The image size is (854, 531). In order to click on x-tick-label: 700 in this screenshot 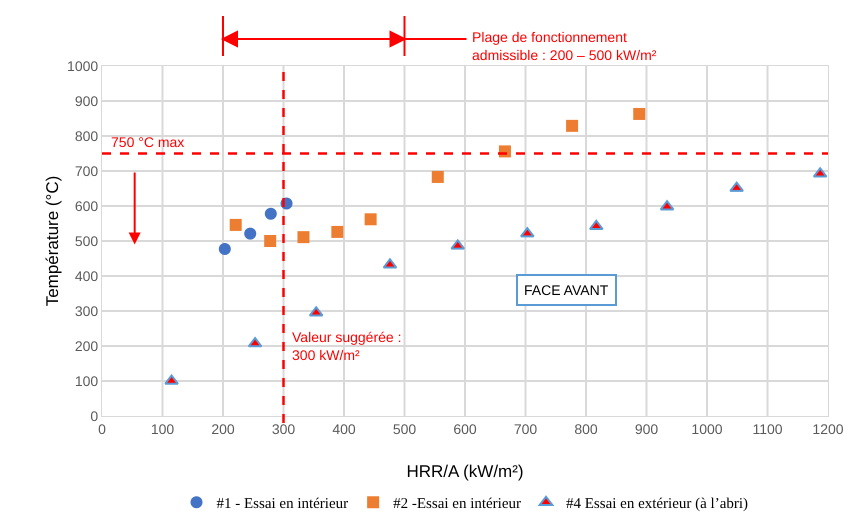, I will do `click(526, 428)`.